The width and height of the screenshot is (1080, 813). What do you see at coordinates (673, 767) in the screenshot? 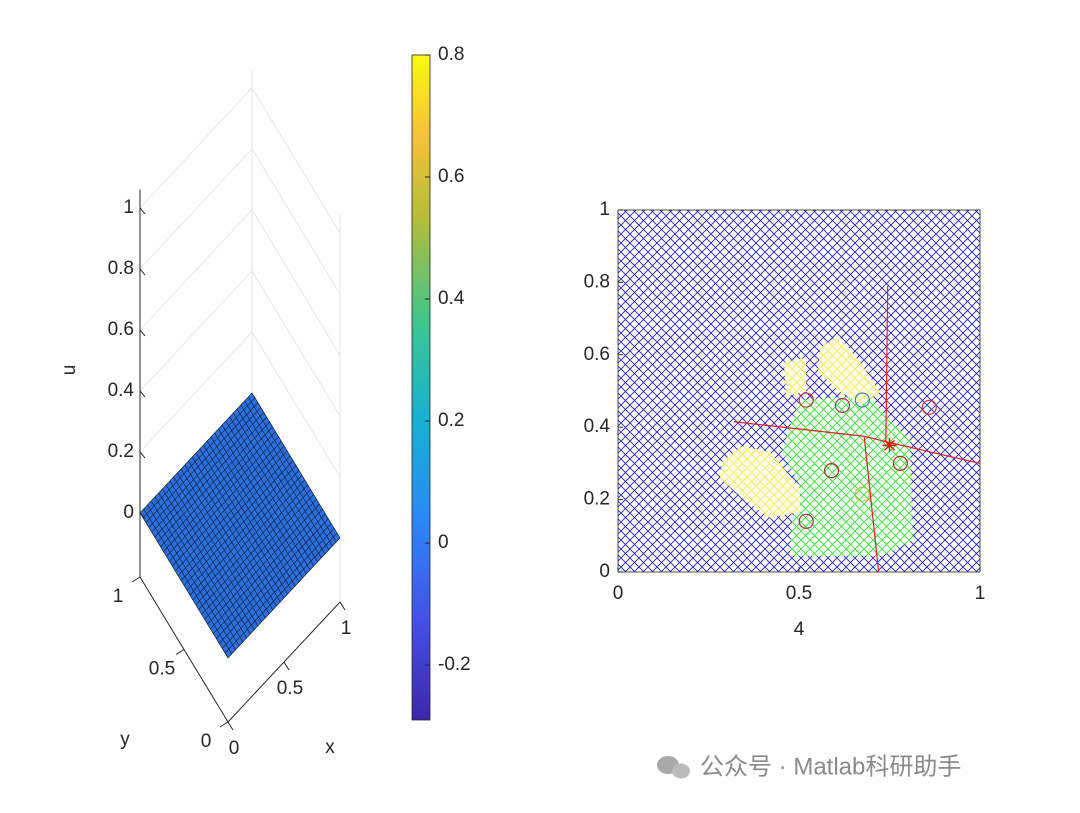
I see `wechat-icon` at bounding box center [673, 767].